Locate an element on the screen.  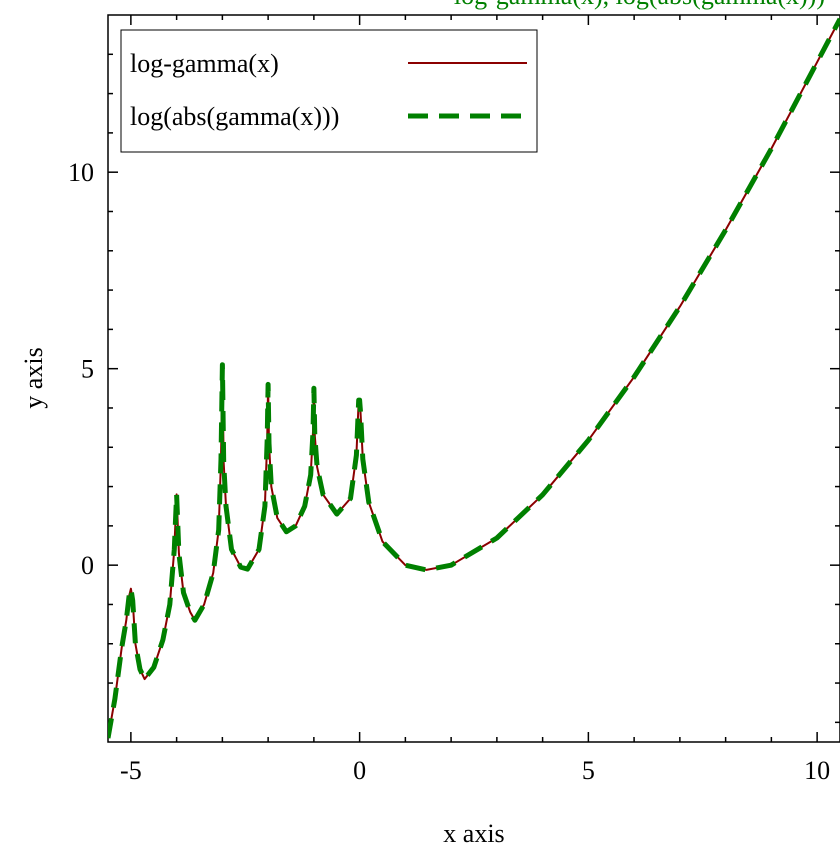
y-axis-title: y axis is located at coordinates (33, 377).